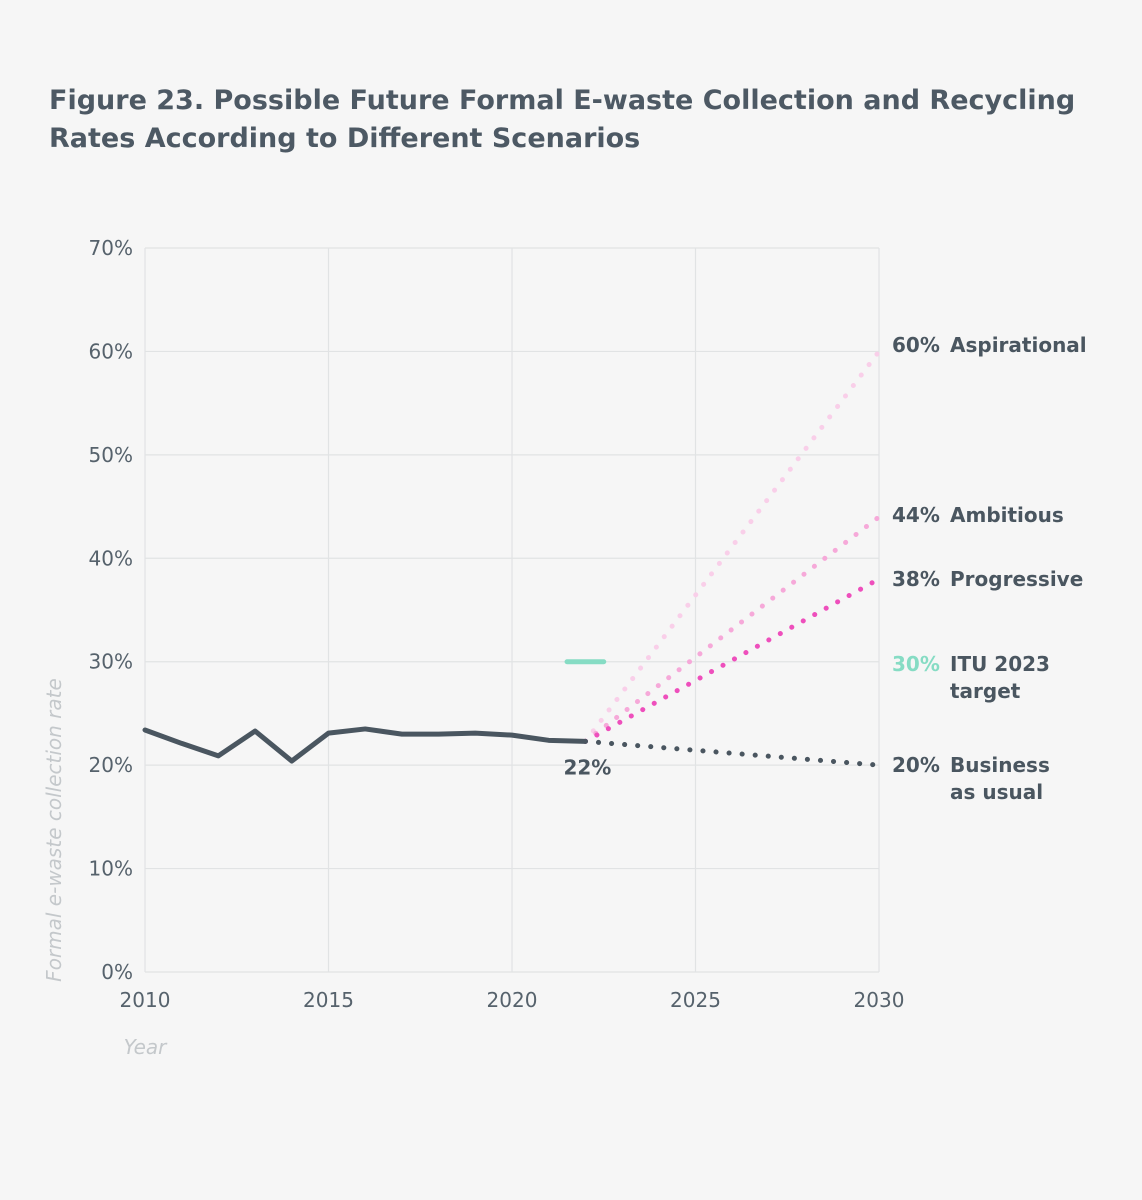  I want to click on scenario-business-name-label-line2: as usual, so click(996, 792).